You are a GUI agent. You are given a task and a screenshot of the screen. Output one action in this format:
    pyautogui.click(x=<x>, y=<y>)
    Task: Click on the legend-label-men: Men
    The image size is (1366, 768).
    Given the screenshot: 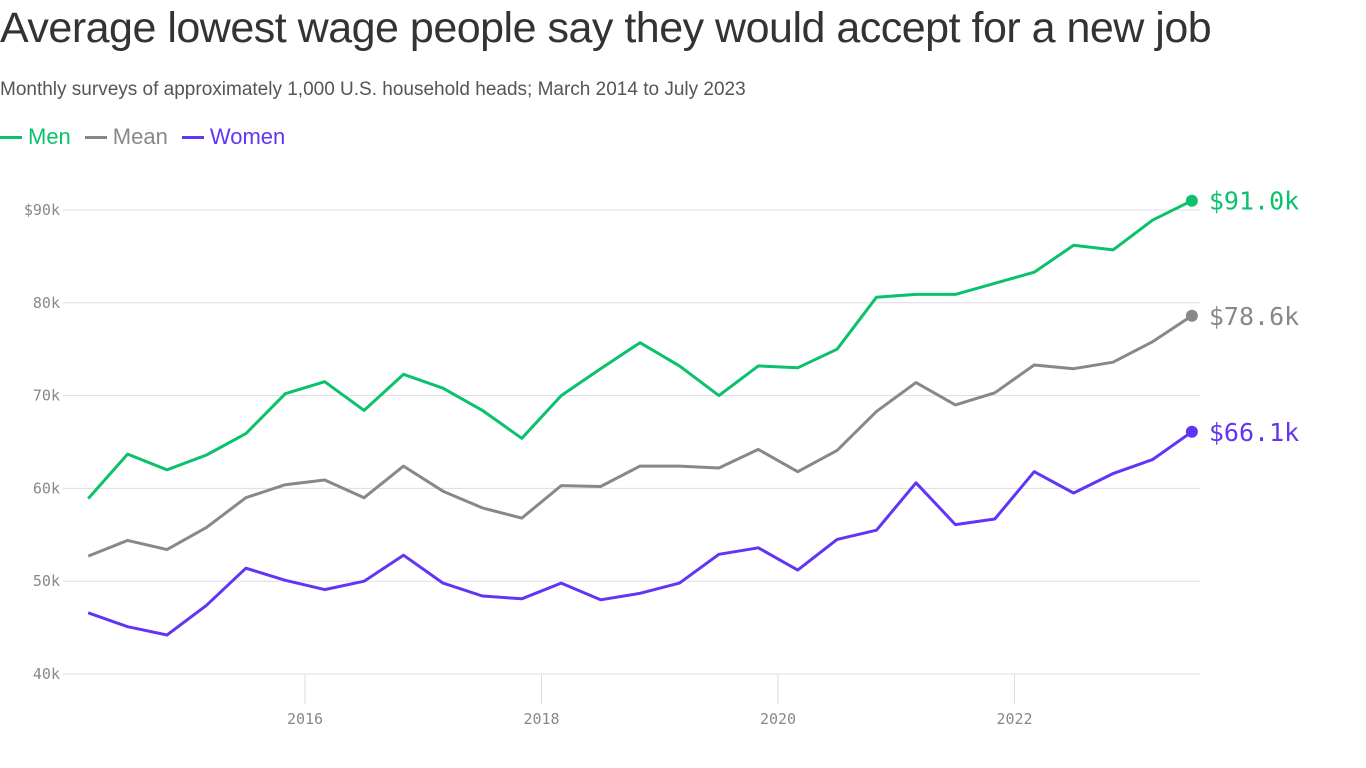 What is the action you would take?
    pyautogui.click(x=49, y=136)
    